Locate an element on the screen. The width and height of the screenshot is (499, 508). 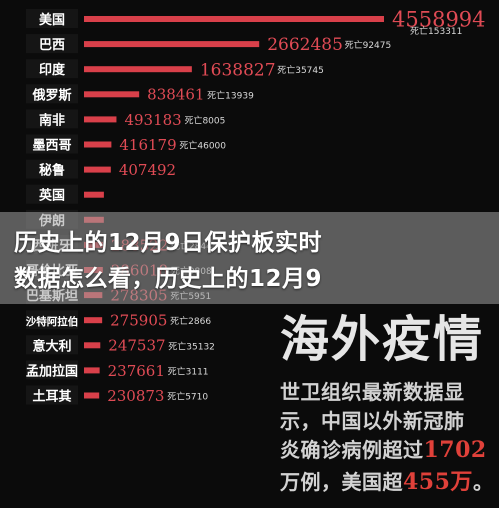
caption-line-4-end: 。 is located at coordinates (483, 482).